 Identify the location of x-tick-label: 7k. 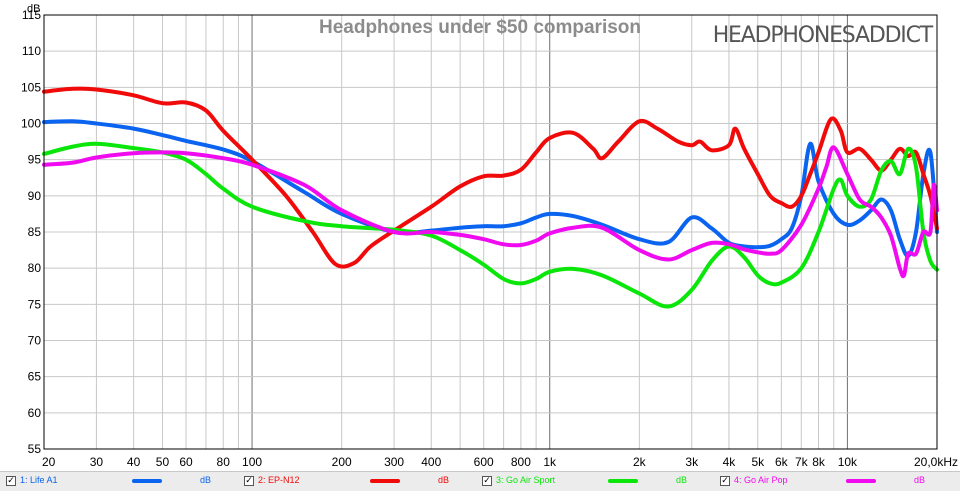
(802, 462).